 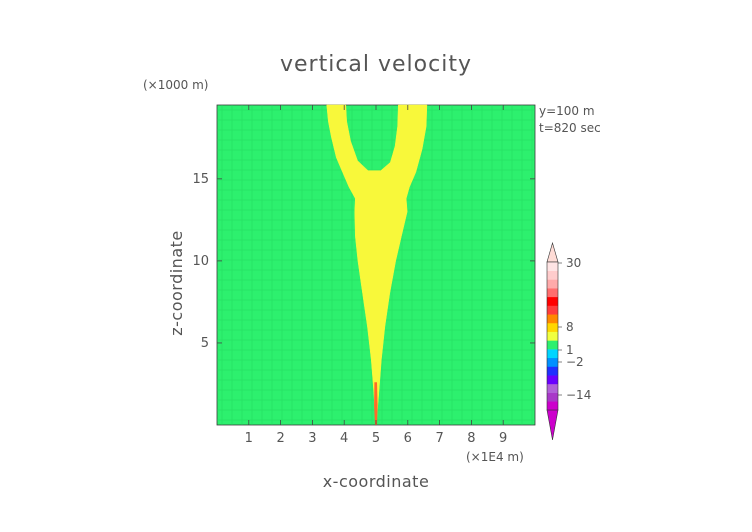 I want to click on colorbar-label: 8, so click(x=570, y=327).